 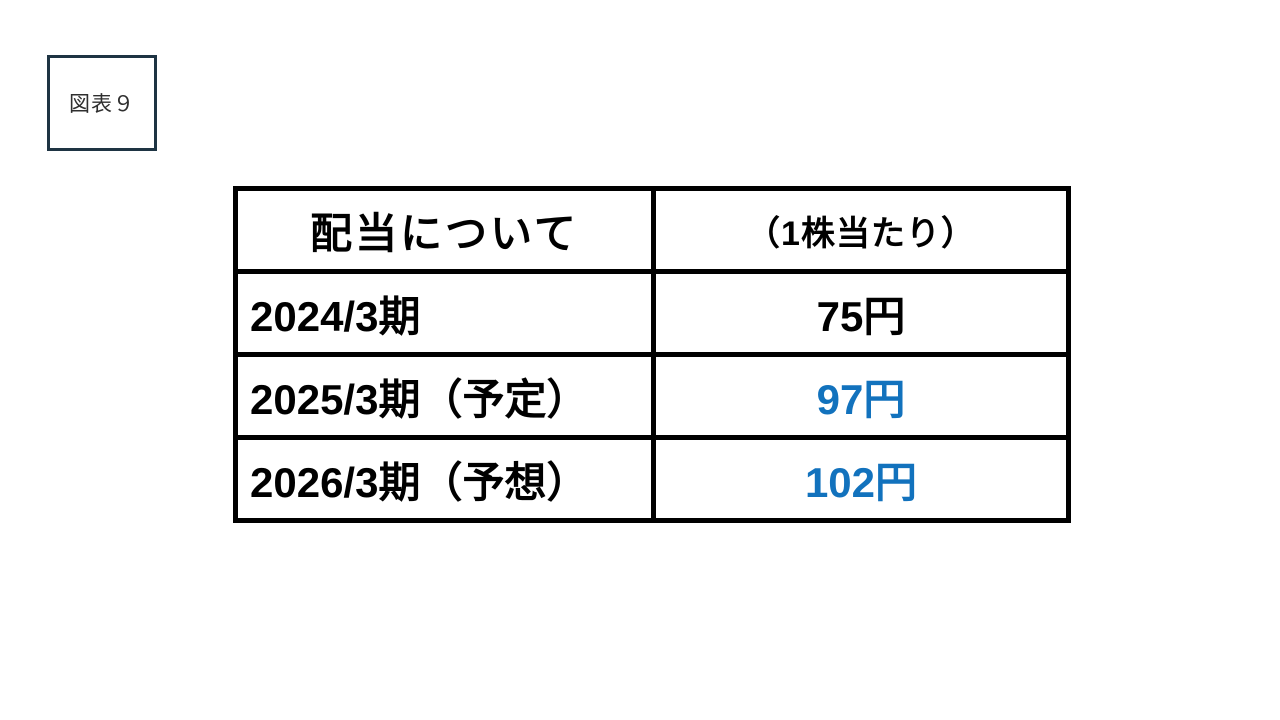 I want to click on figure-label: 図表９, so click(x=102, y=104).